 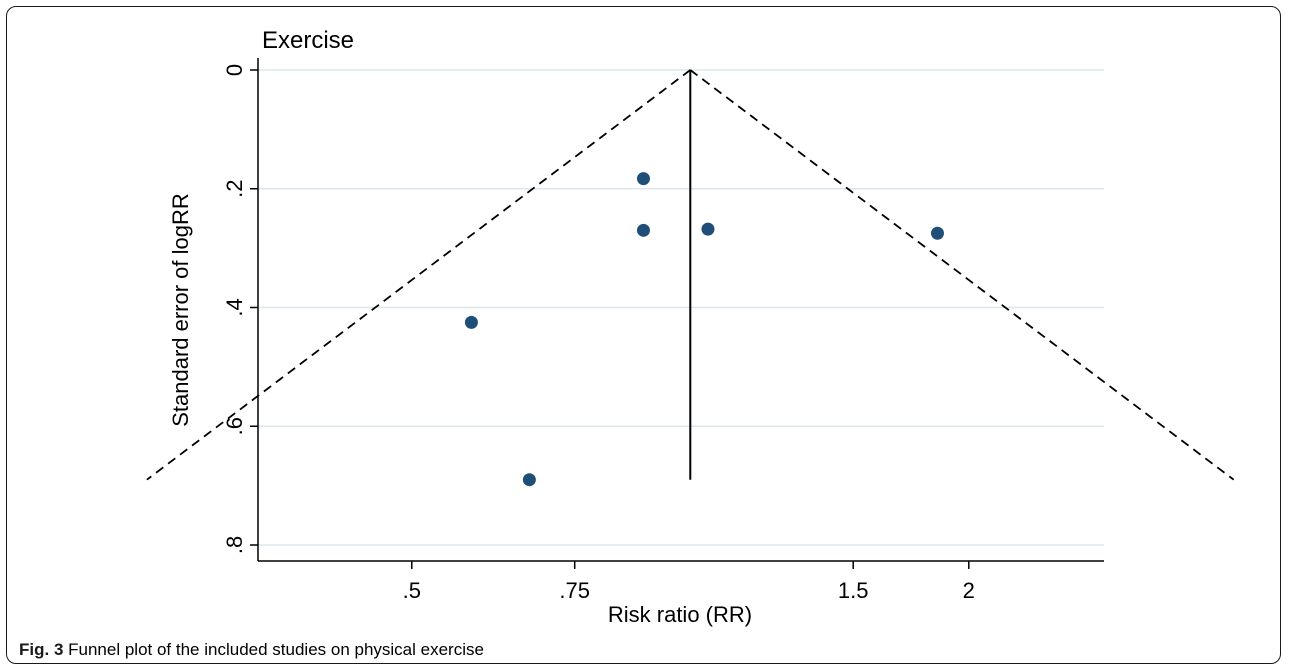 I want to click on chart-title: Exercise, so click(x=308, y=40).